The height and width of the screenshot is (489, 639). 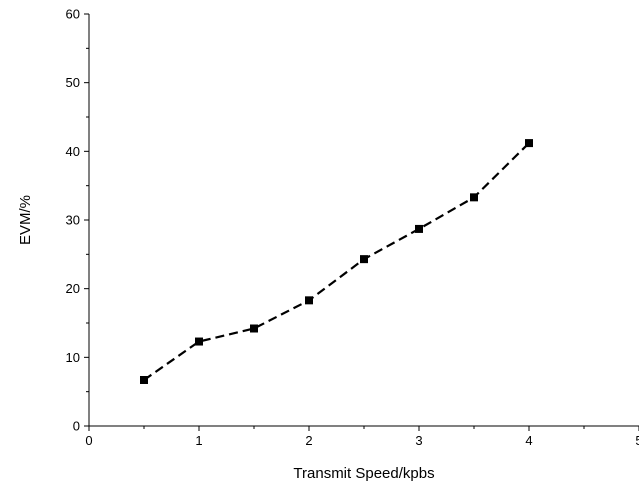 I want to click on y-tick-label: 20, so click(x=73, y=288).